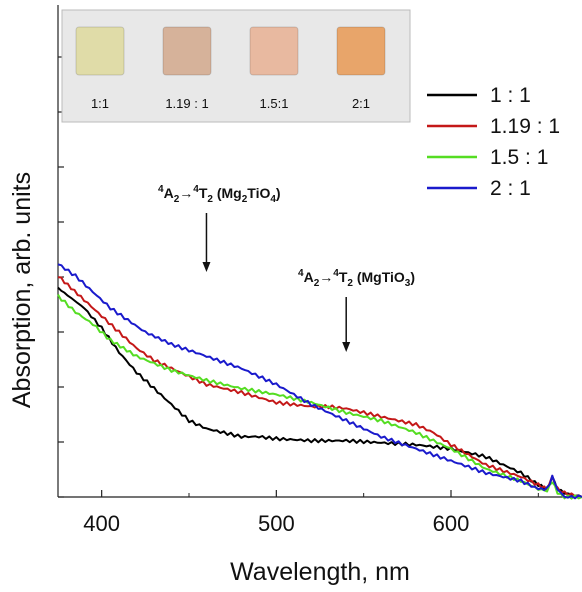 The width and height of the screenshot is (582, 592). Describe the element at coordinates (361, 103) in the screenshot. I see `sample-label: 2:1` at that location.